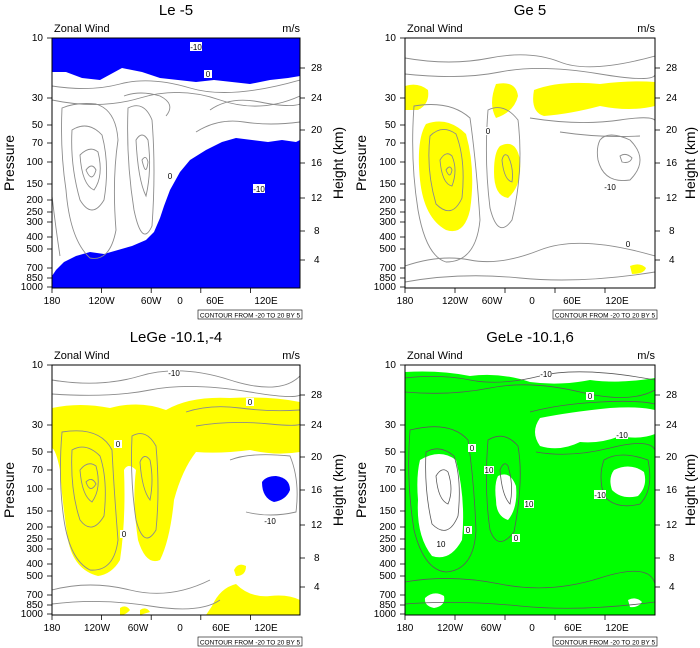  I want to click on plot-area: 0 -10 0, so click(530, 163).